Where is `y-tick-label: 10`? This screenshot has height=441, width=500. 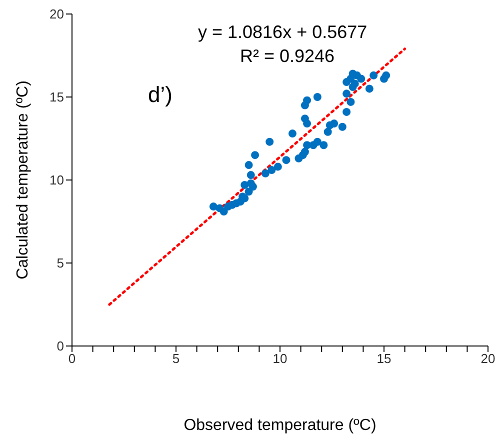
y-tick-label: 10 is located at coordinates (57, 180).